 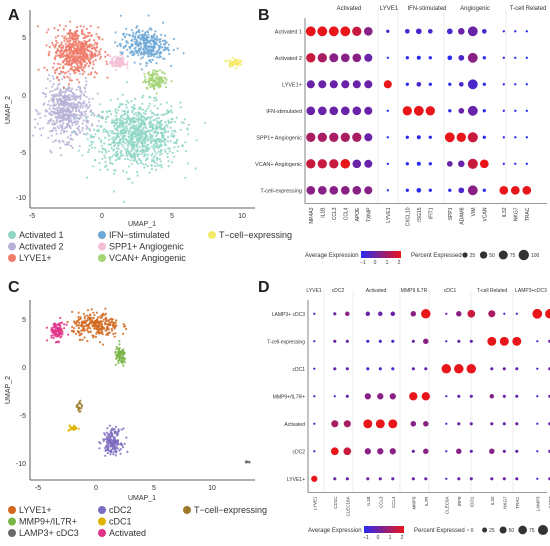 What do you see at coordinates (296, 480) in the screenshot?
I see `row-label: LYVE1+` at bounding box center [296, 480].